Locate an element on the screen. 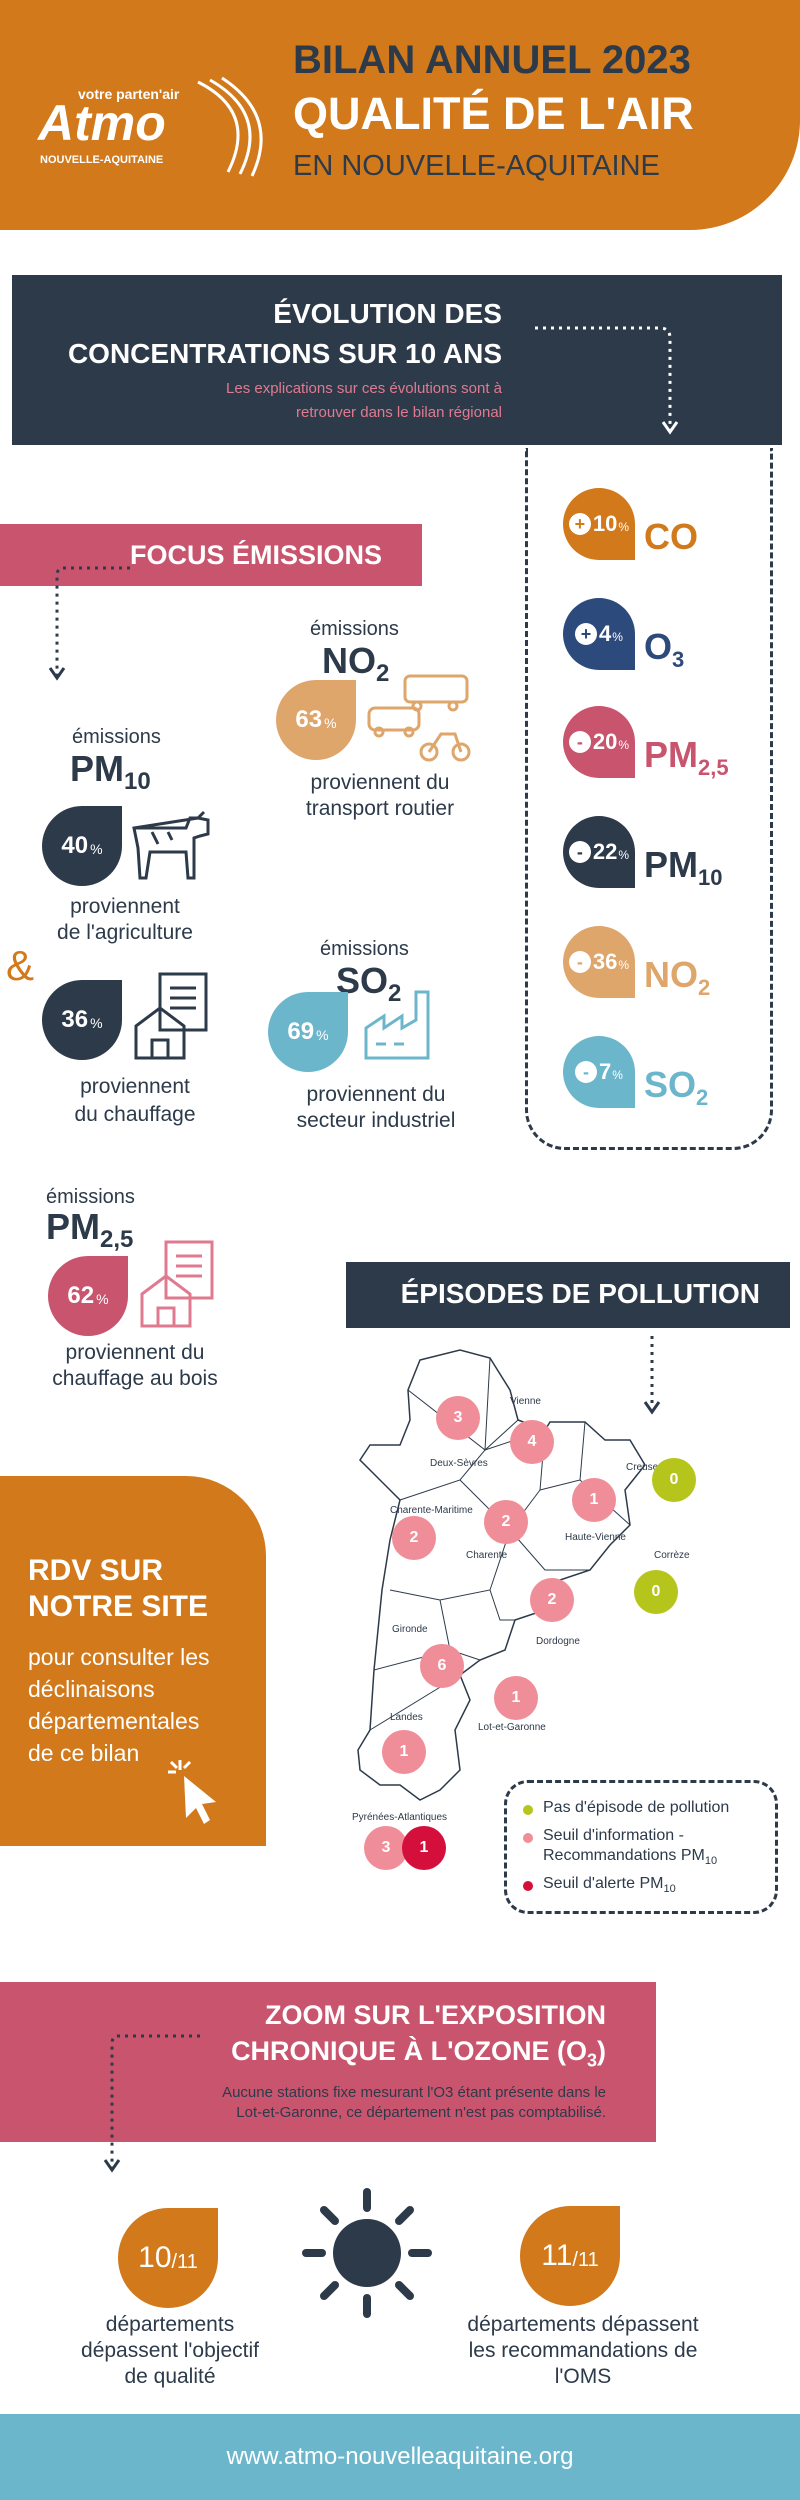  cursor-click-icon is located at coordinates (198, 1793).